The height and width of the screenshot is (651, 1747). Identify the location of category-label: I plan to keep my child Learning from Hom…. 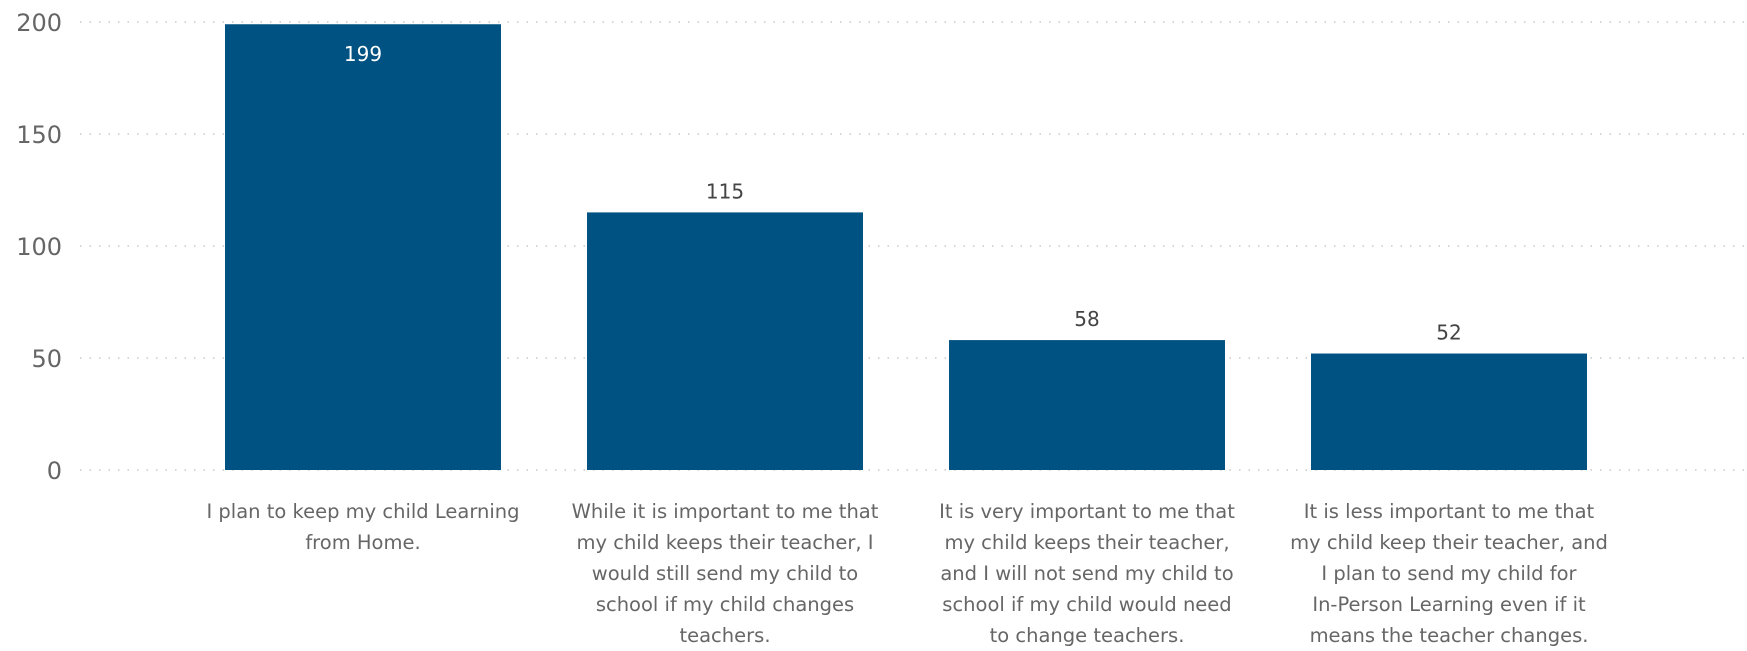
(363, 527).